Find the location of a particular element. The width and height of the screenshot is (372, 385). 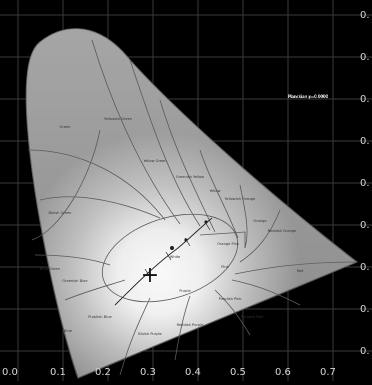

region-label: Bluish Purple is located at coordinates (150, 334).